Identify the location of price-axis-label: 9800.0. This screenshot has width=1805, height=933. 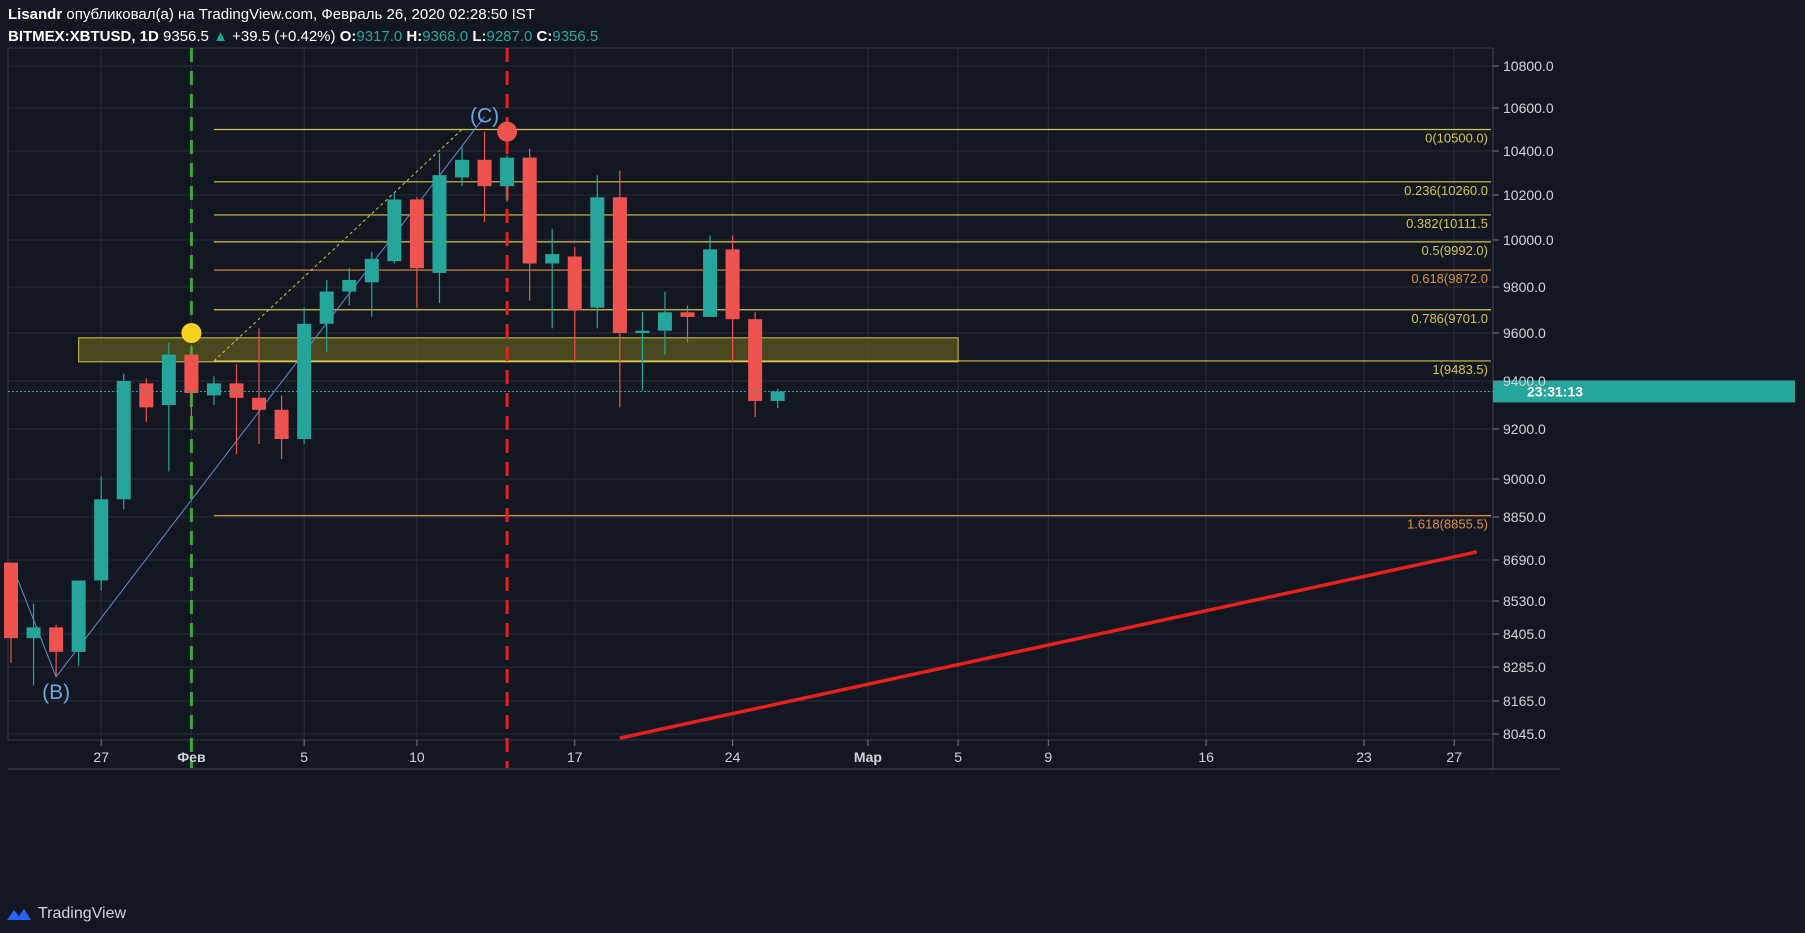
(1524, 287).